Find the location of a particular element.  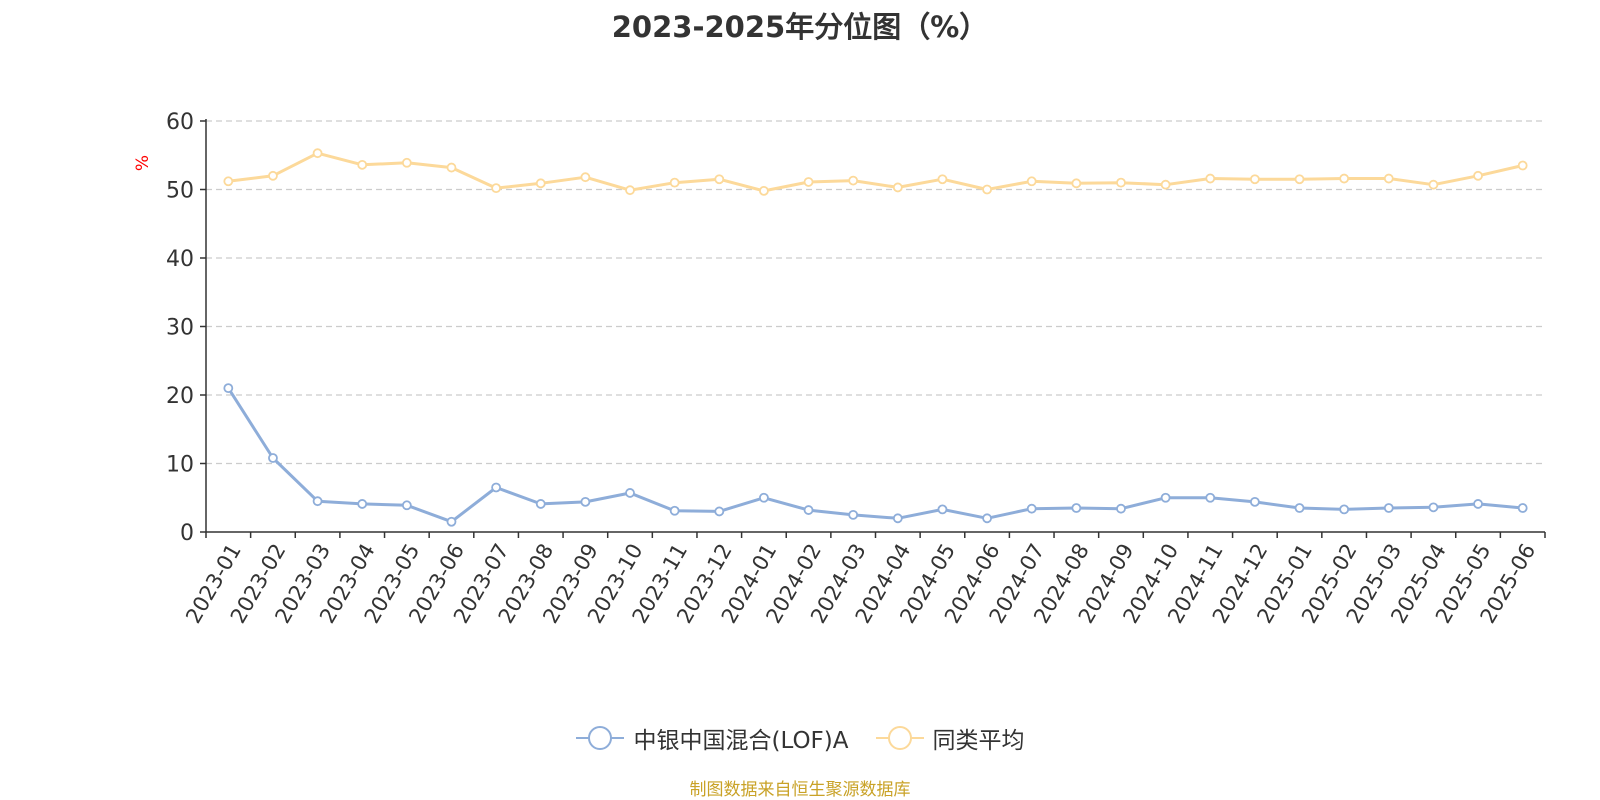

series-line-average is located at coordinates (876, 172).